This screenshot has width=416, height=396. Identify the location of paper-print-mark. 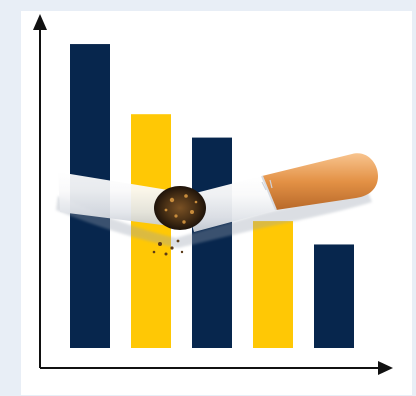
(267, 185).